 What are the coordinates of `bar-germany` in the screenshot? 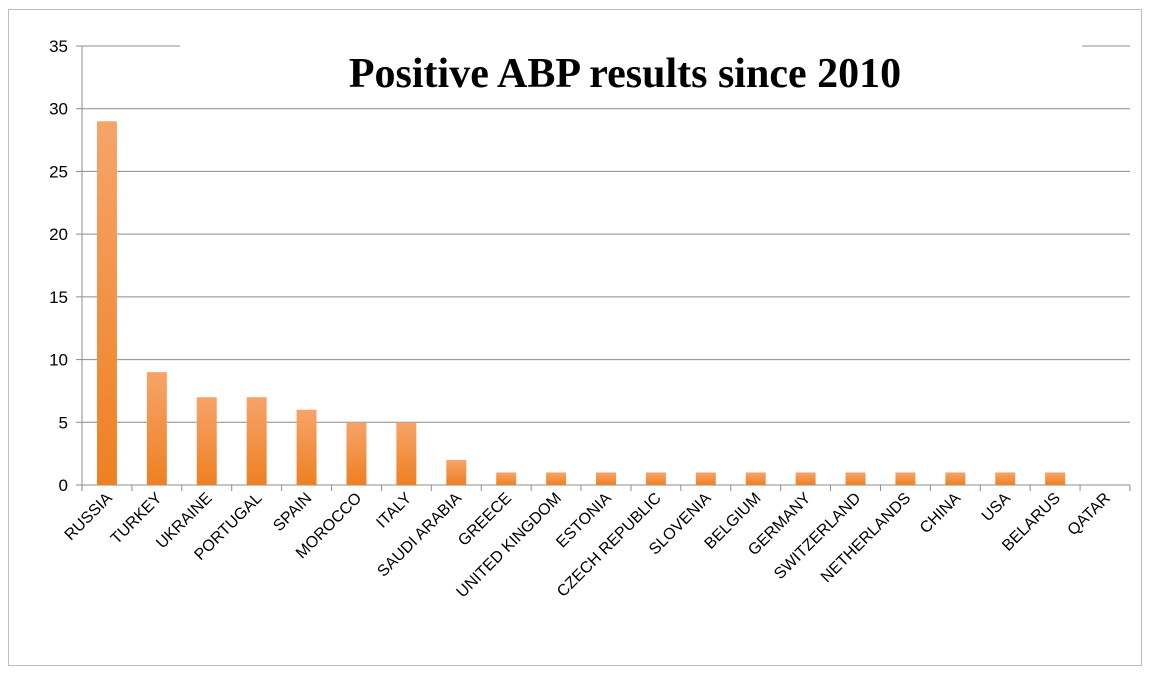 It's located at (805, 478).